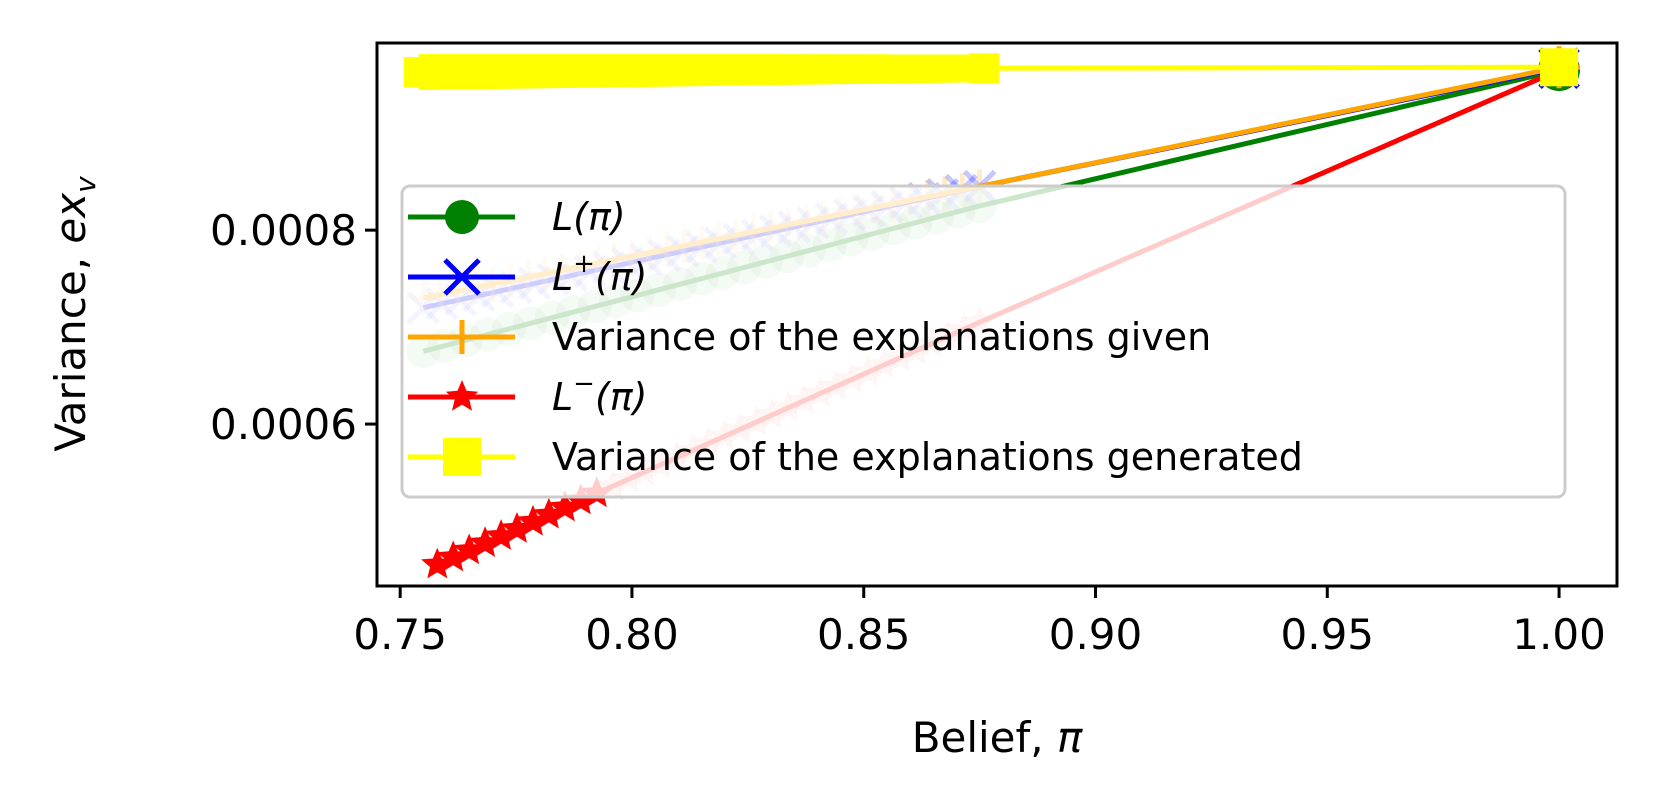 This screenshot has height=809, width=1662. I want to click on legend-label: L+(π), so click(600, 274).